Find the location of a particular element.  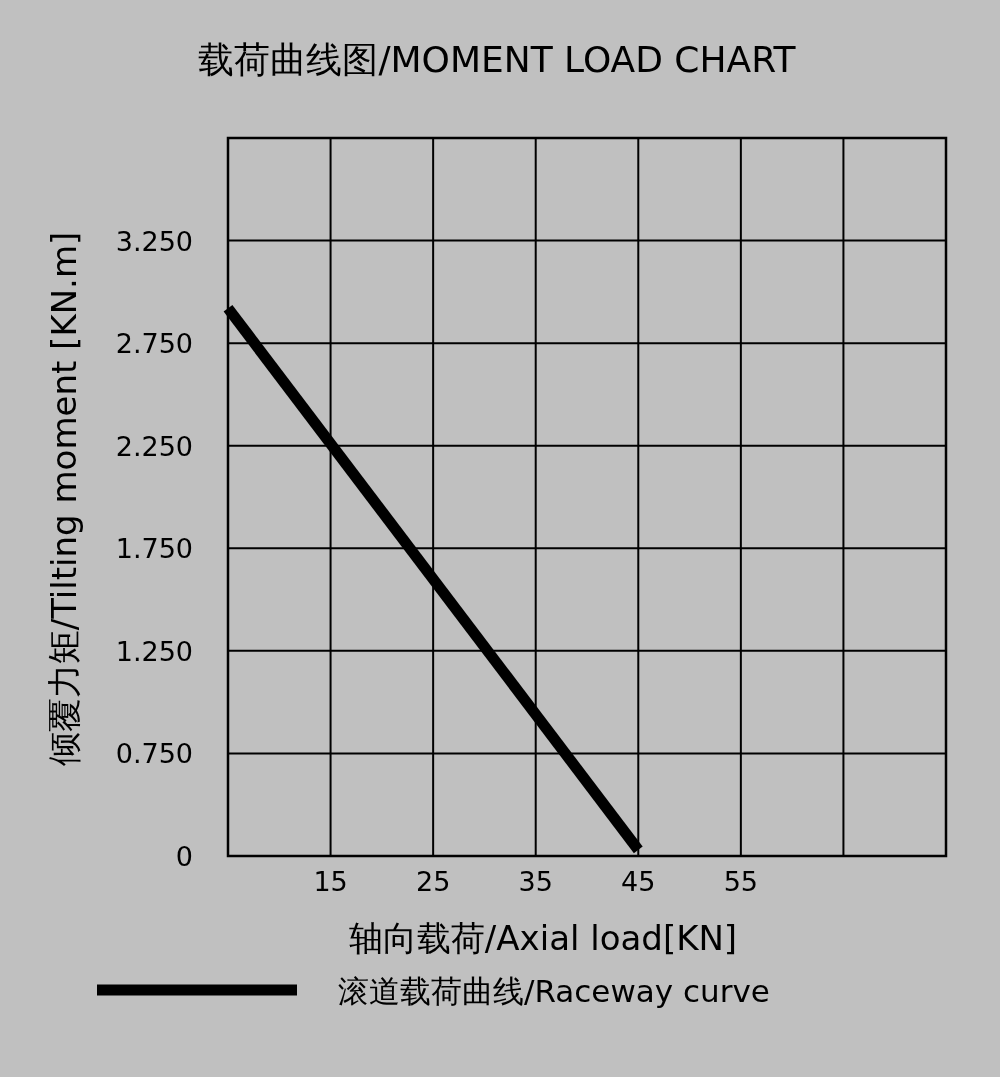

y-tick-label: 2.750 is located at coordinates (154, 344).